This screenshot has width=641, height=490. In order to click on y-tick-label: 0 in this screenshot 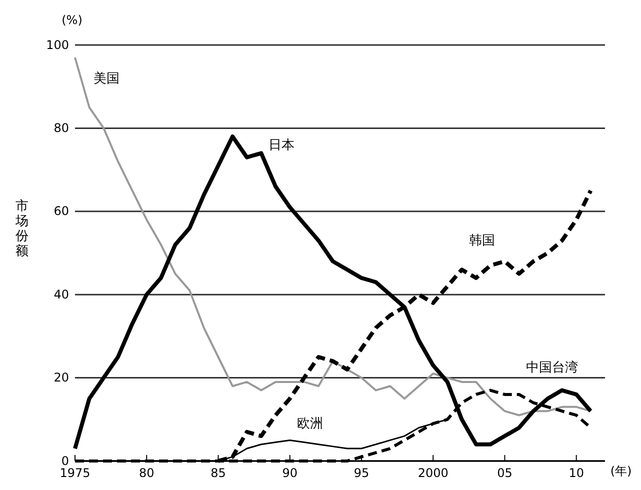, I will do `click(65, 461)`.